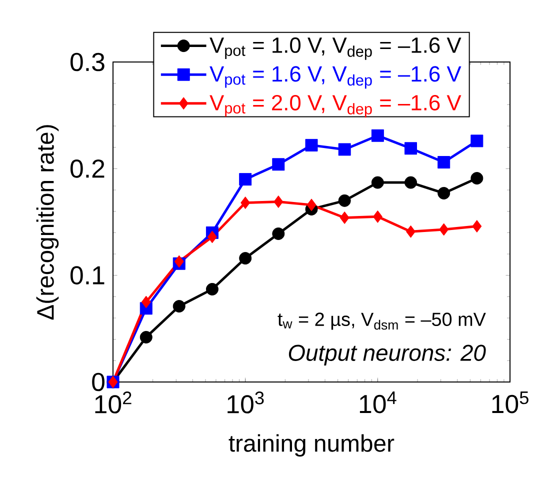  Describe the element at coordinates (87, 168) in the screenshot. I see `y-tick-label: 0.2` at that location.